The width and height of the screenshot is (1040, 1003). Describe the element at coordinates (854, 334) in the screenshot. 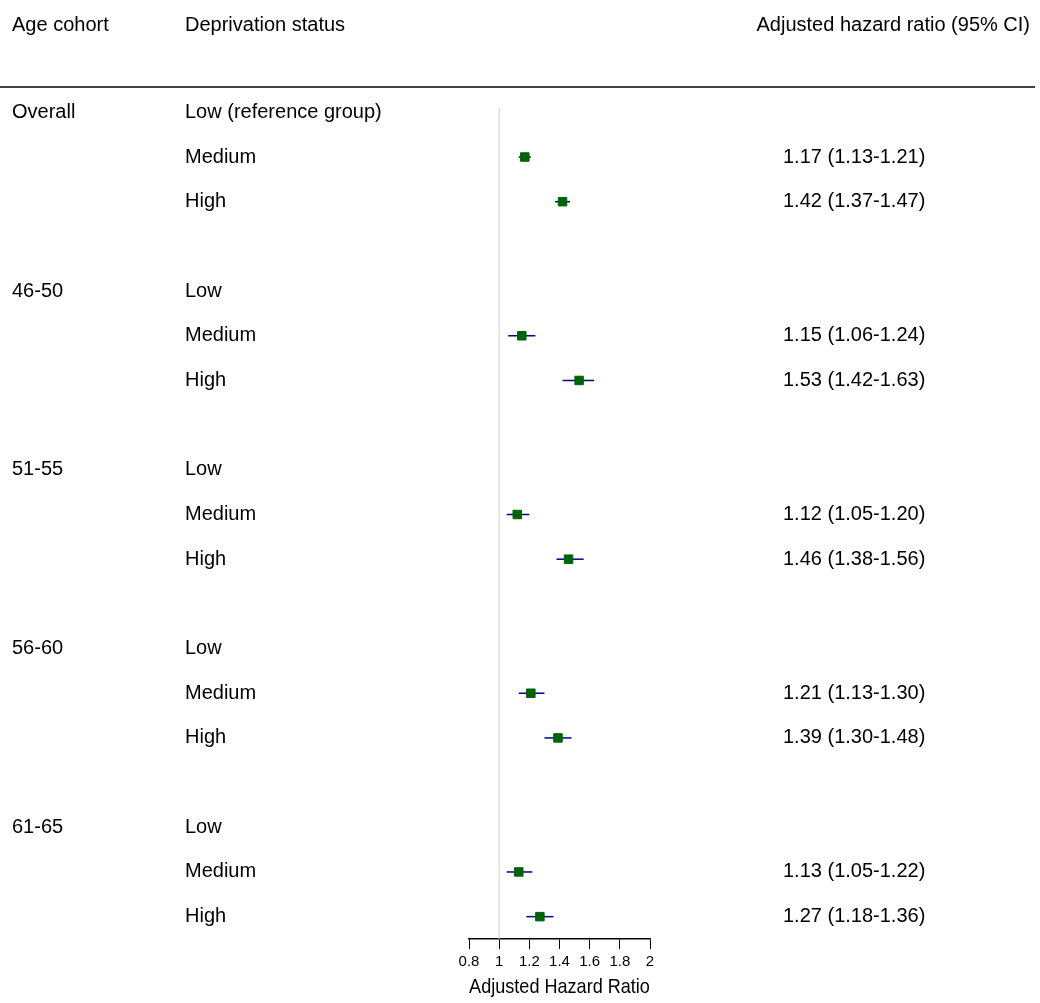

I see `data-label: 1.15 (1.06-1.24)` at that location.